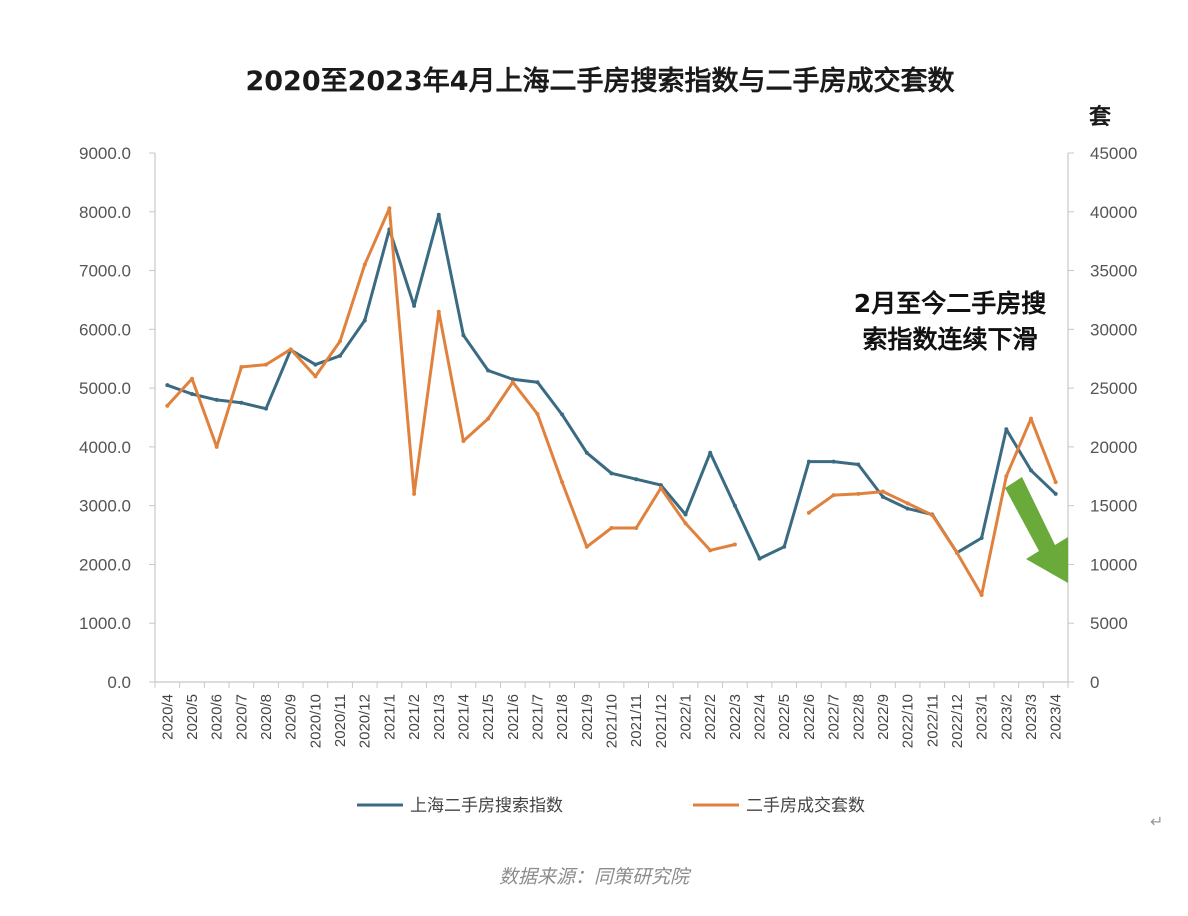  What do you see at coordinates (1094, 682) in the screenshot?
I see `right-tick-label: 0` at bounding box center [1094, 682].